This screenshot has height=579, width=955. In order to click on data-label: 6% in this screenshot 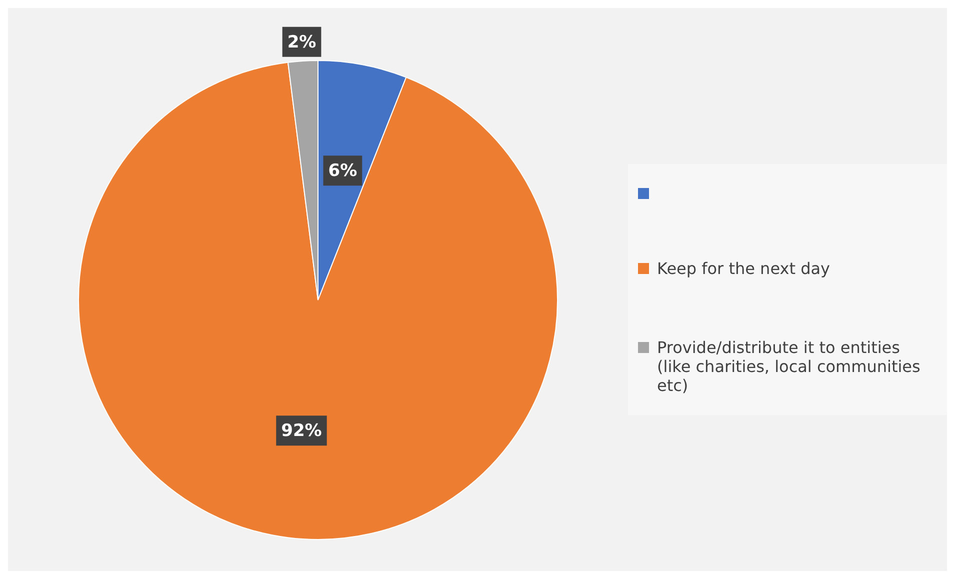, I will do `click(343, 170)`.